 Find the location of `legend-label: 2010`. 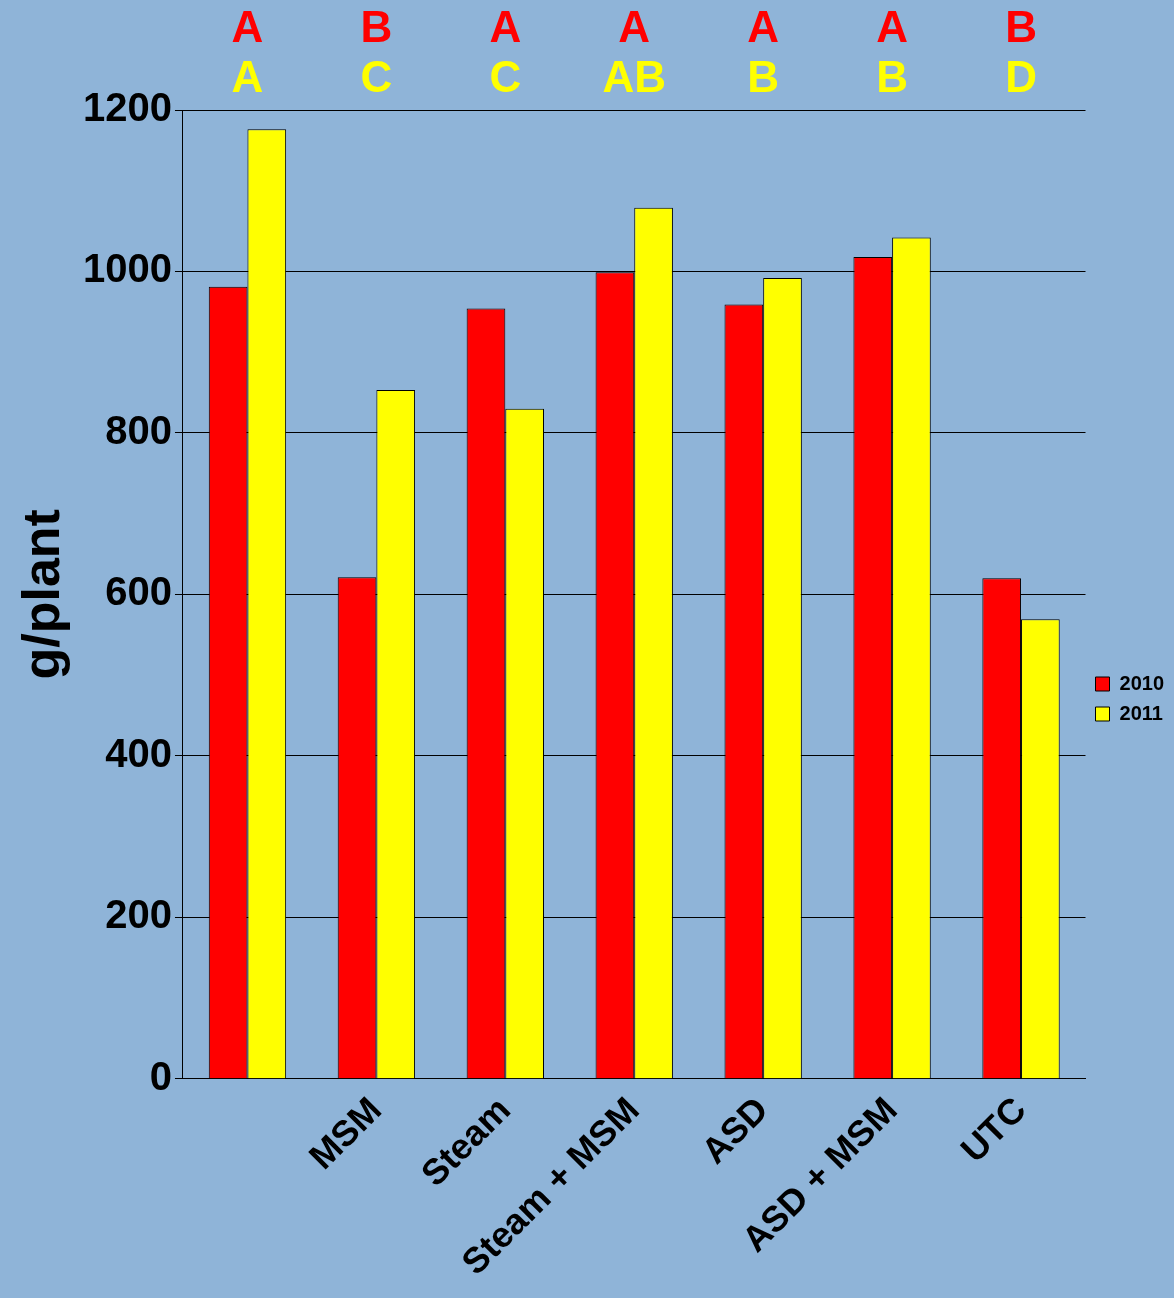

legend-label: 2010 is located at coordinates (1142, 682).